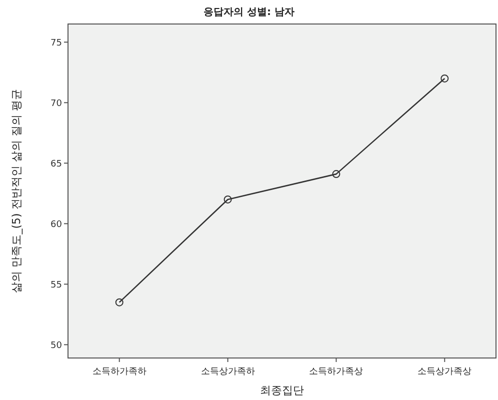 This screenshot has width=498, height=400. I want to click on x-tick-label: 소득상가족하, so click(227, 372).